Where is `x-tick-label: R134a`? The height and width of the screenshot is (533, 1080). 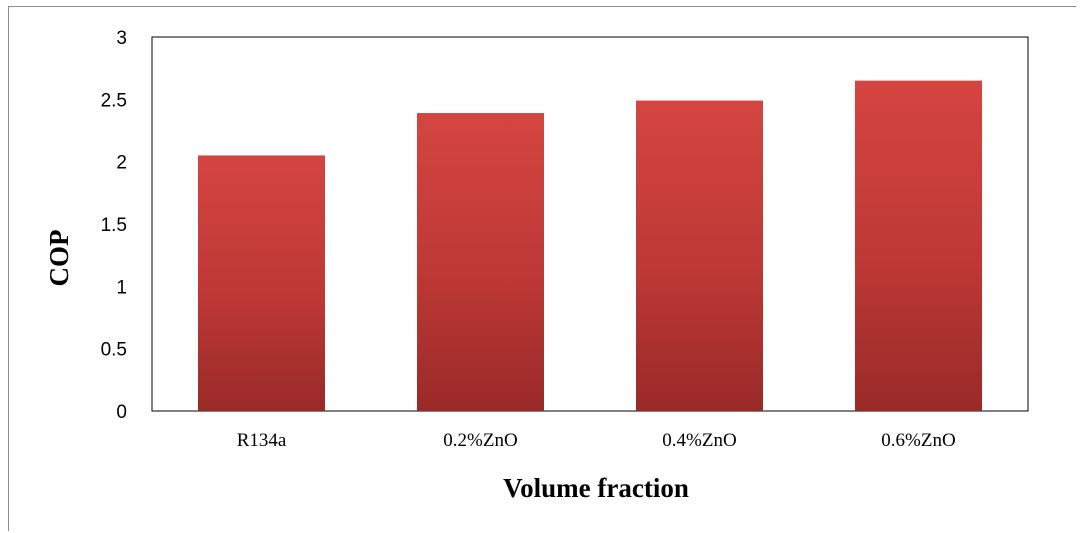
x-tick-label: R134a is located at coordinates (262, 440).